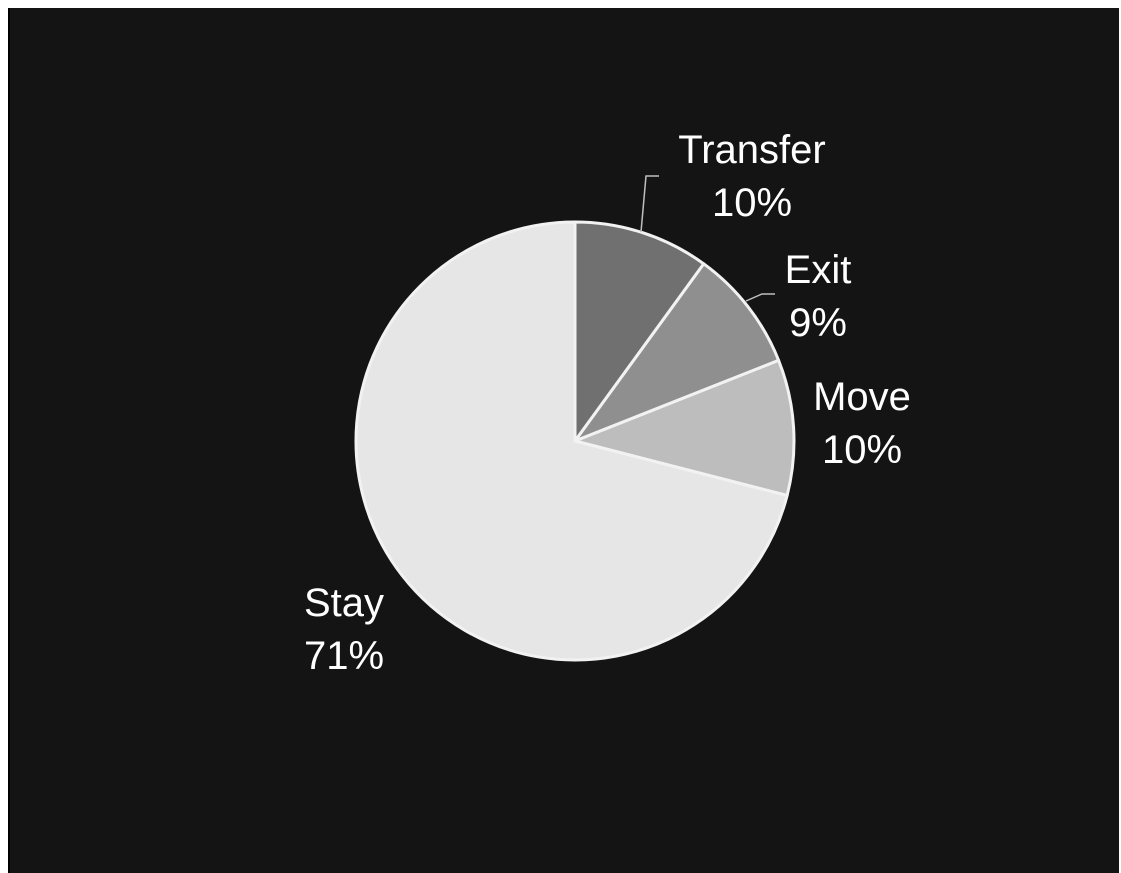 This screenshot has height=873, width=1121. I want to click on leader-line-exit, so click(760, 297).